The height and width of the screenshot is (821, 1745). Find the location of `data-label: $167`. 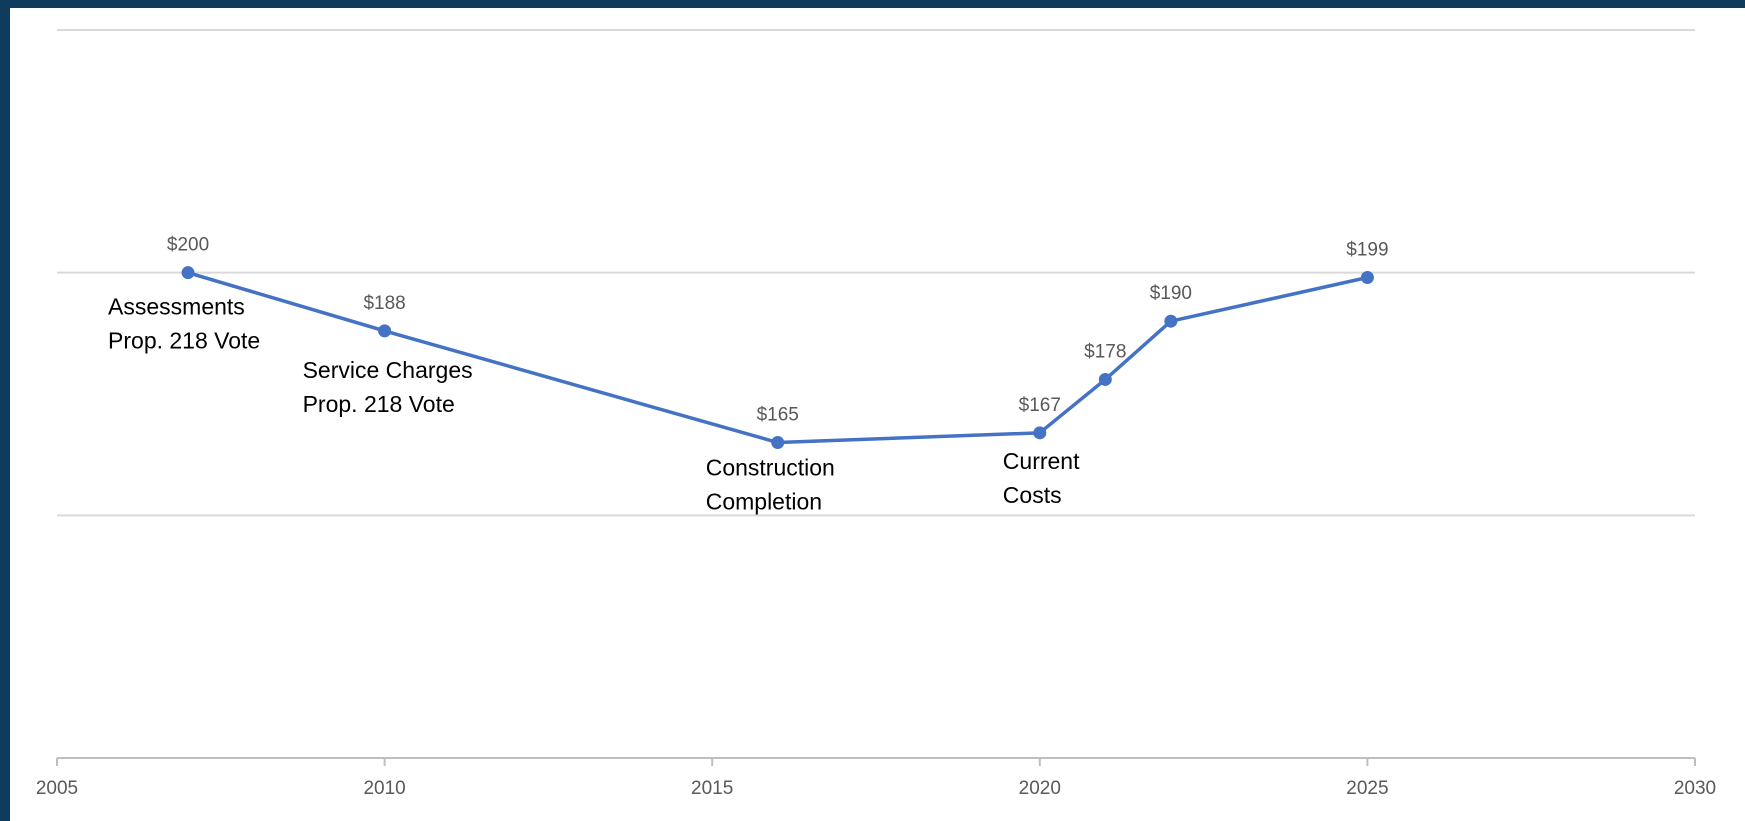

data-label: $167 is located at coordinates (1040, 405).